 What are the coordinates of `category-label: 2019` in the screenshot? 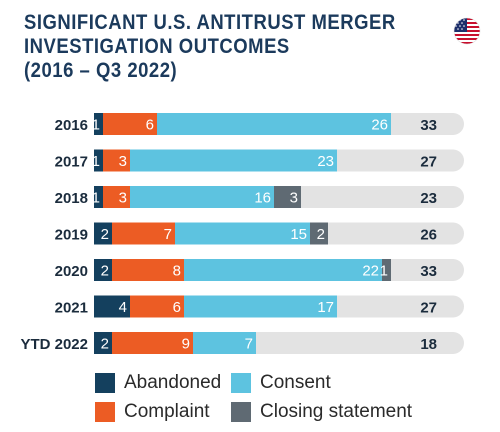 It's located at (71, 235).